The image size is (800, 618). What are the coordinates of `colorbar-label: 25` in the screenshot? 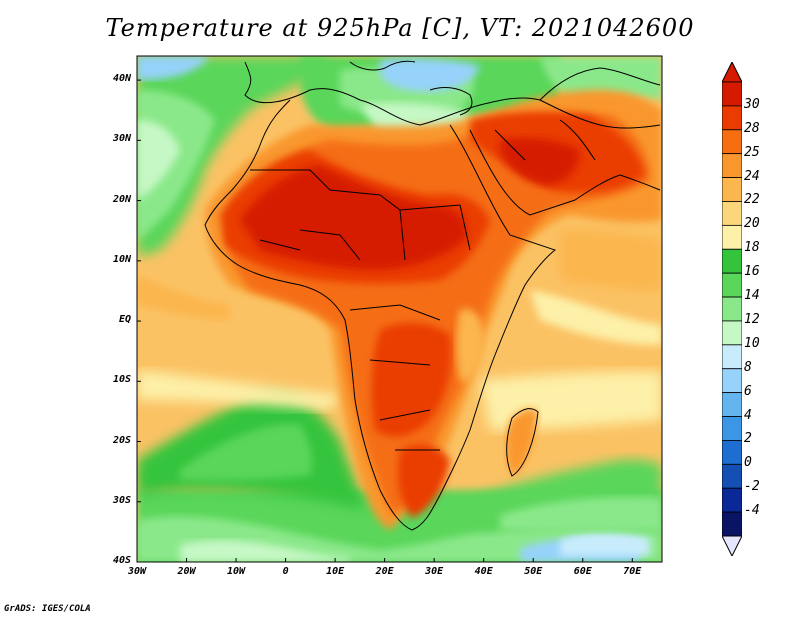 It's located at (752, 152).